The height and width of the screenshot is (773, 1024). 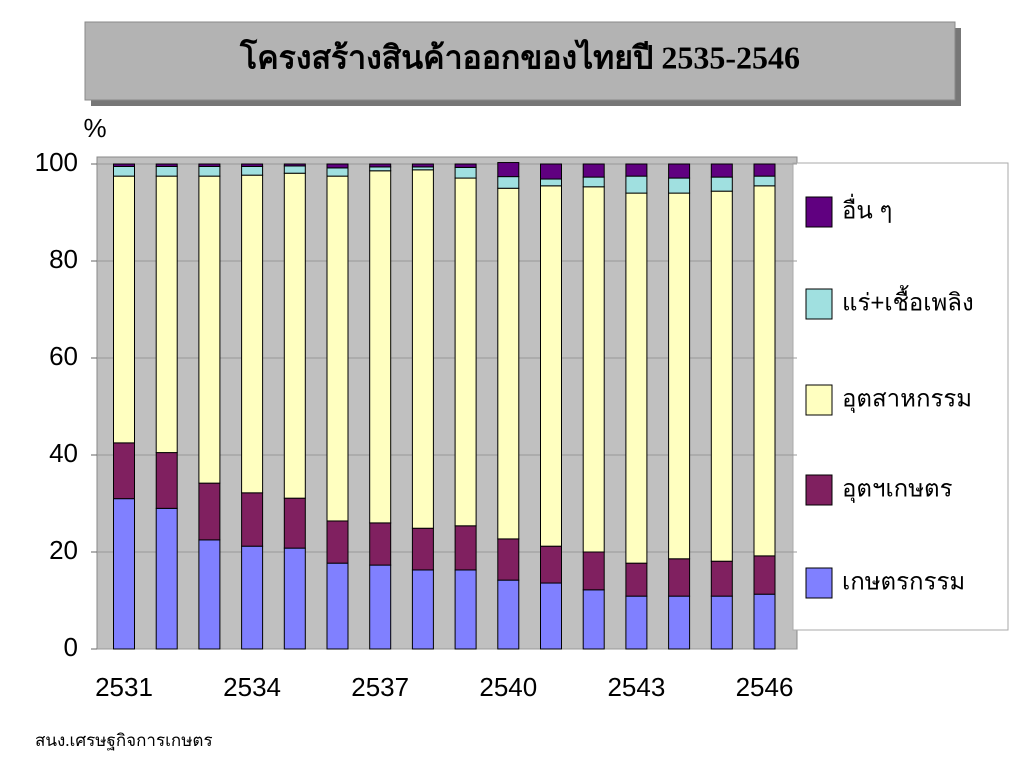 What do you see at coordinates (124, 741) in the screenshot?
I see `source-note: สนง.เศรษฐกิจการเกษตร` at bounding box center [124, 741].